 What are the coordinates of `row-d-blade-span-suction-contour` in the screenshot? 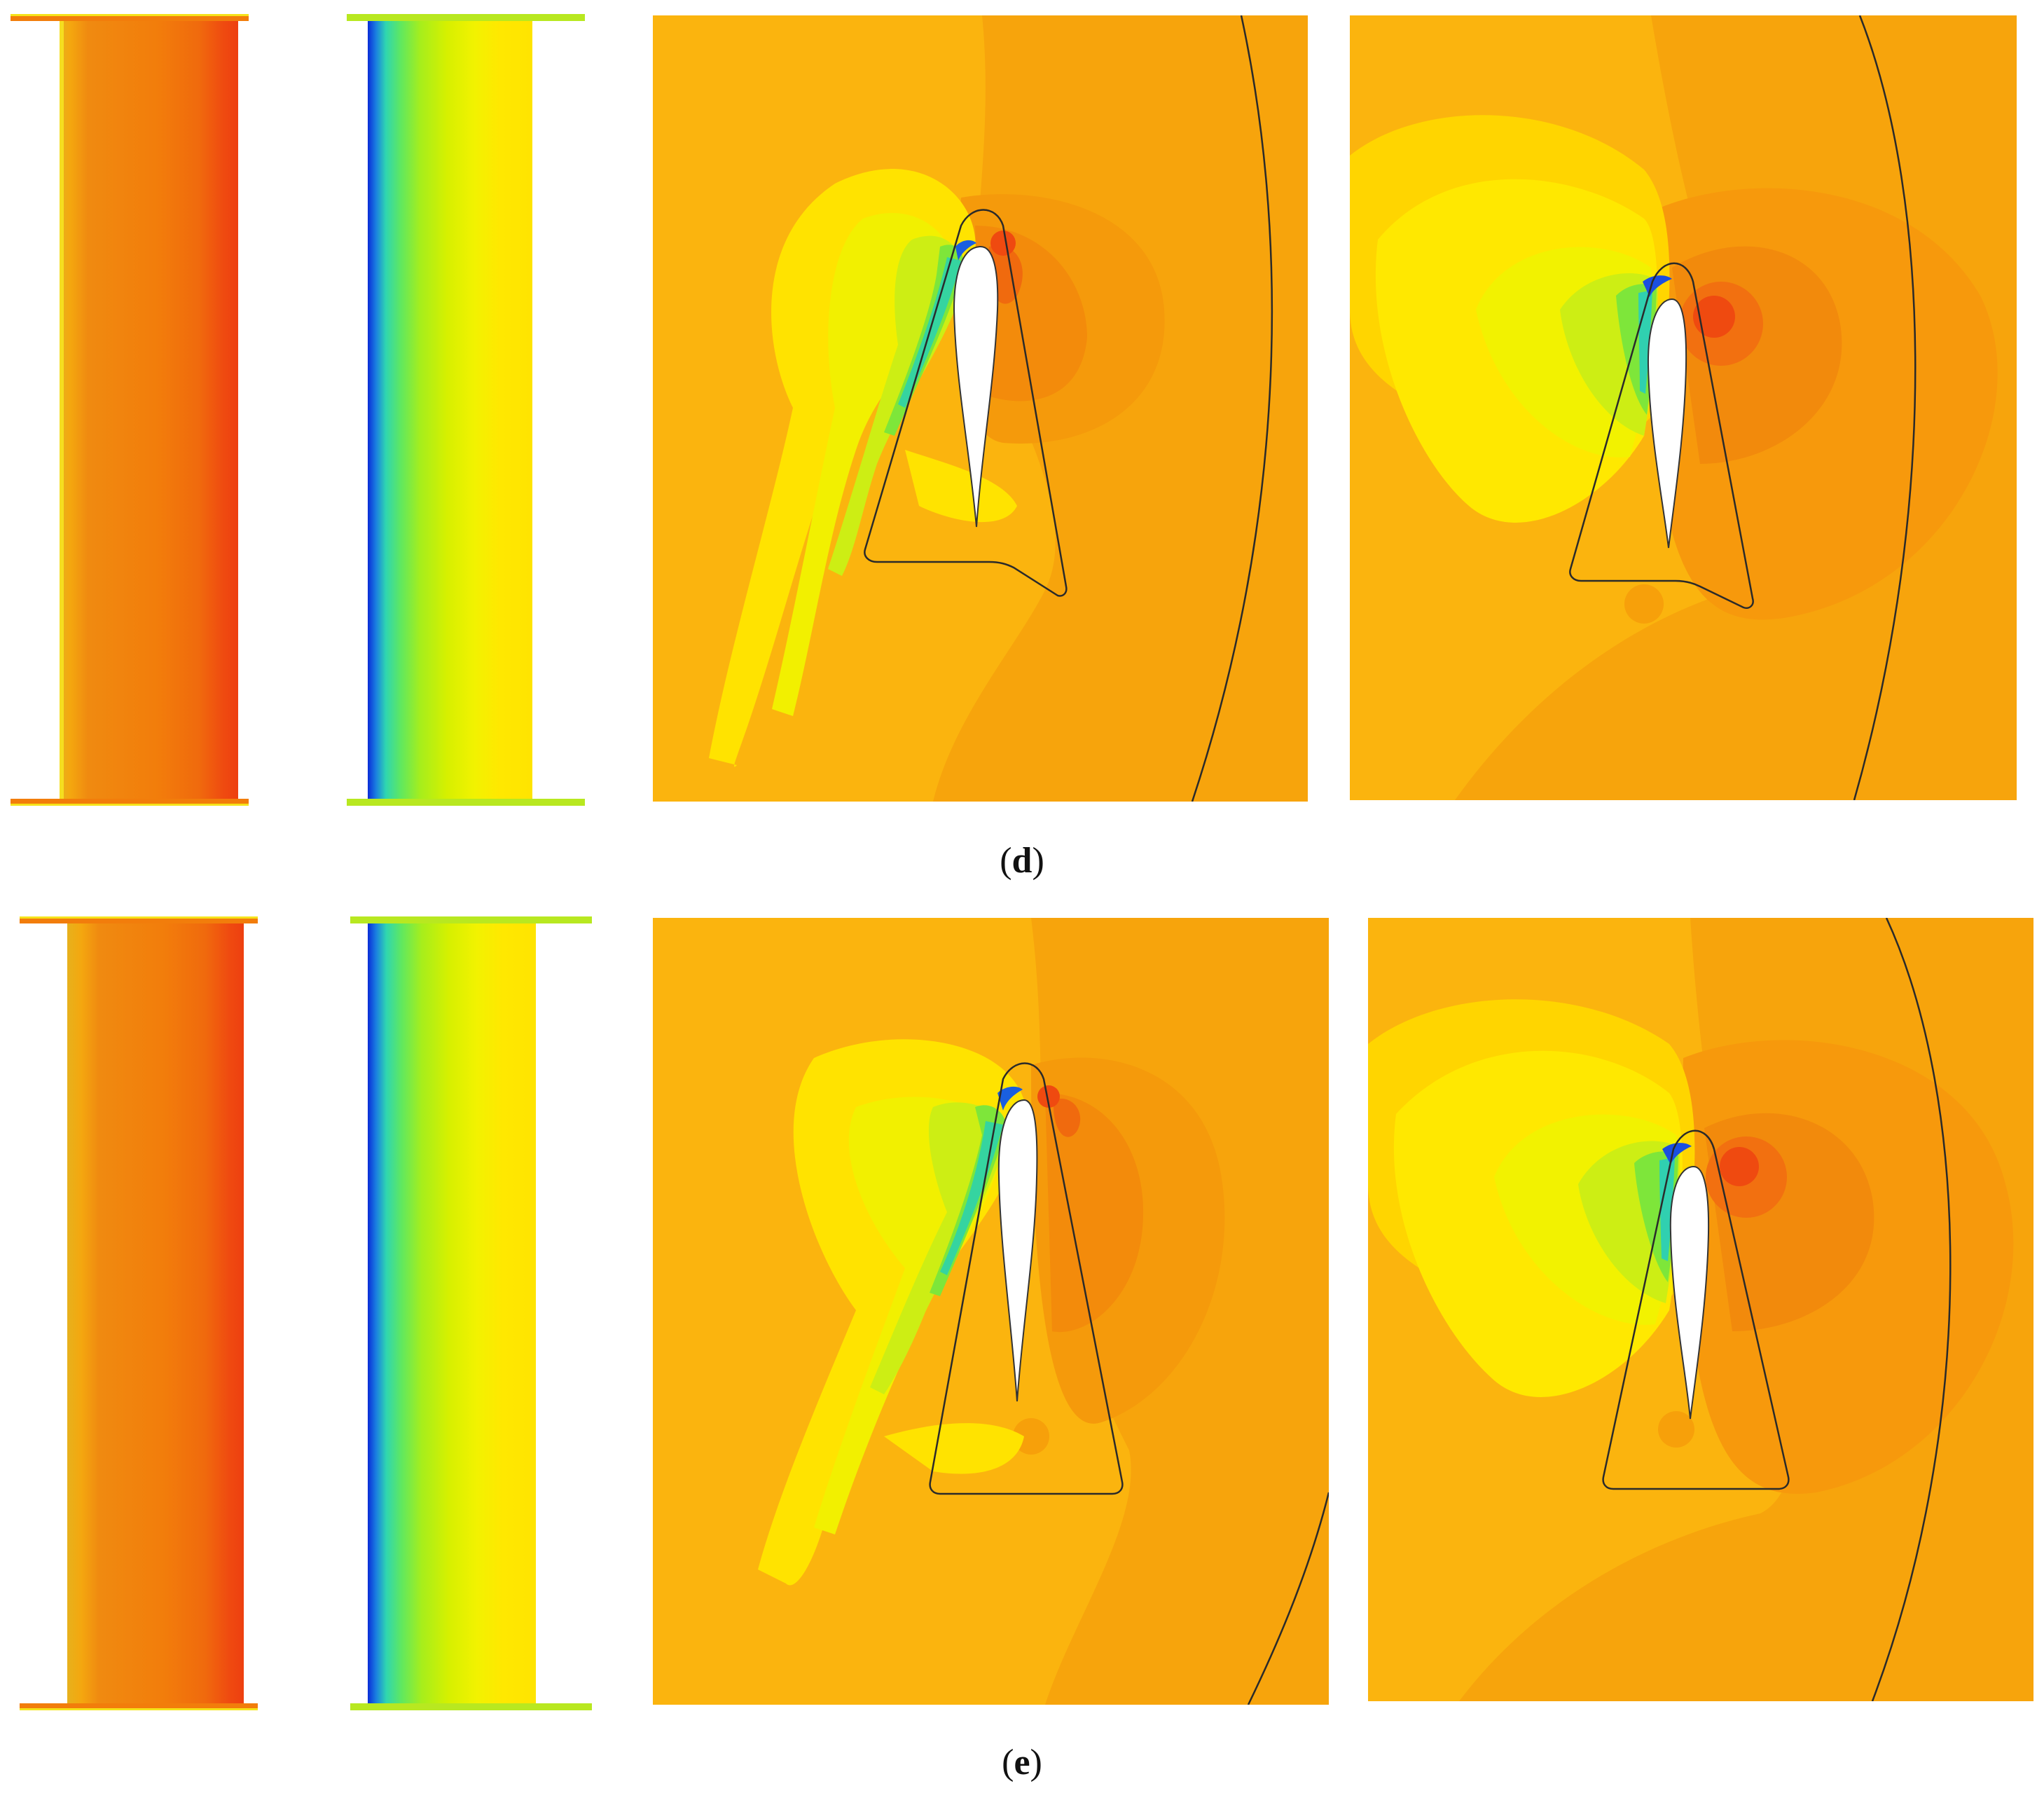 It's located at (466, 410).